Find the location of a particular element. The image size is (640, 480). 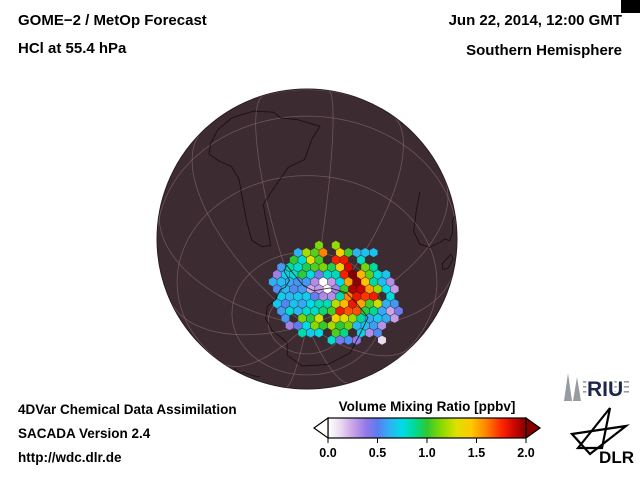

figure-region: Southern Hemisphere is located at coordinates (544, 50).